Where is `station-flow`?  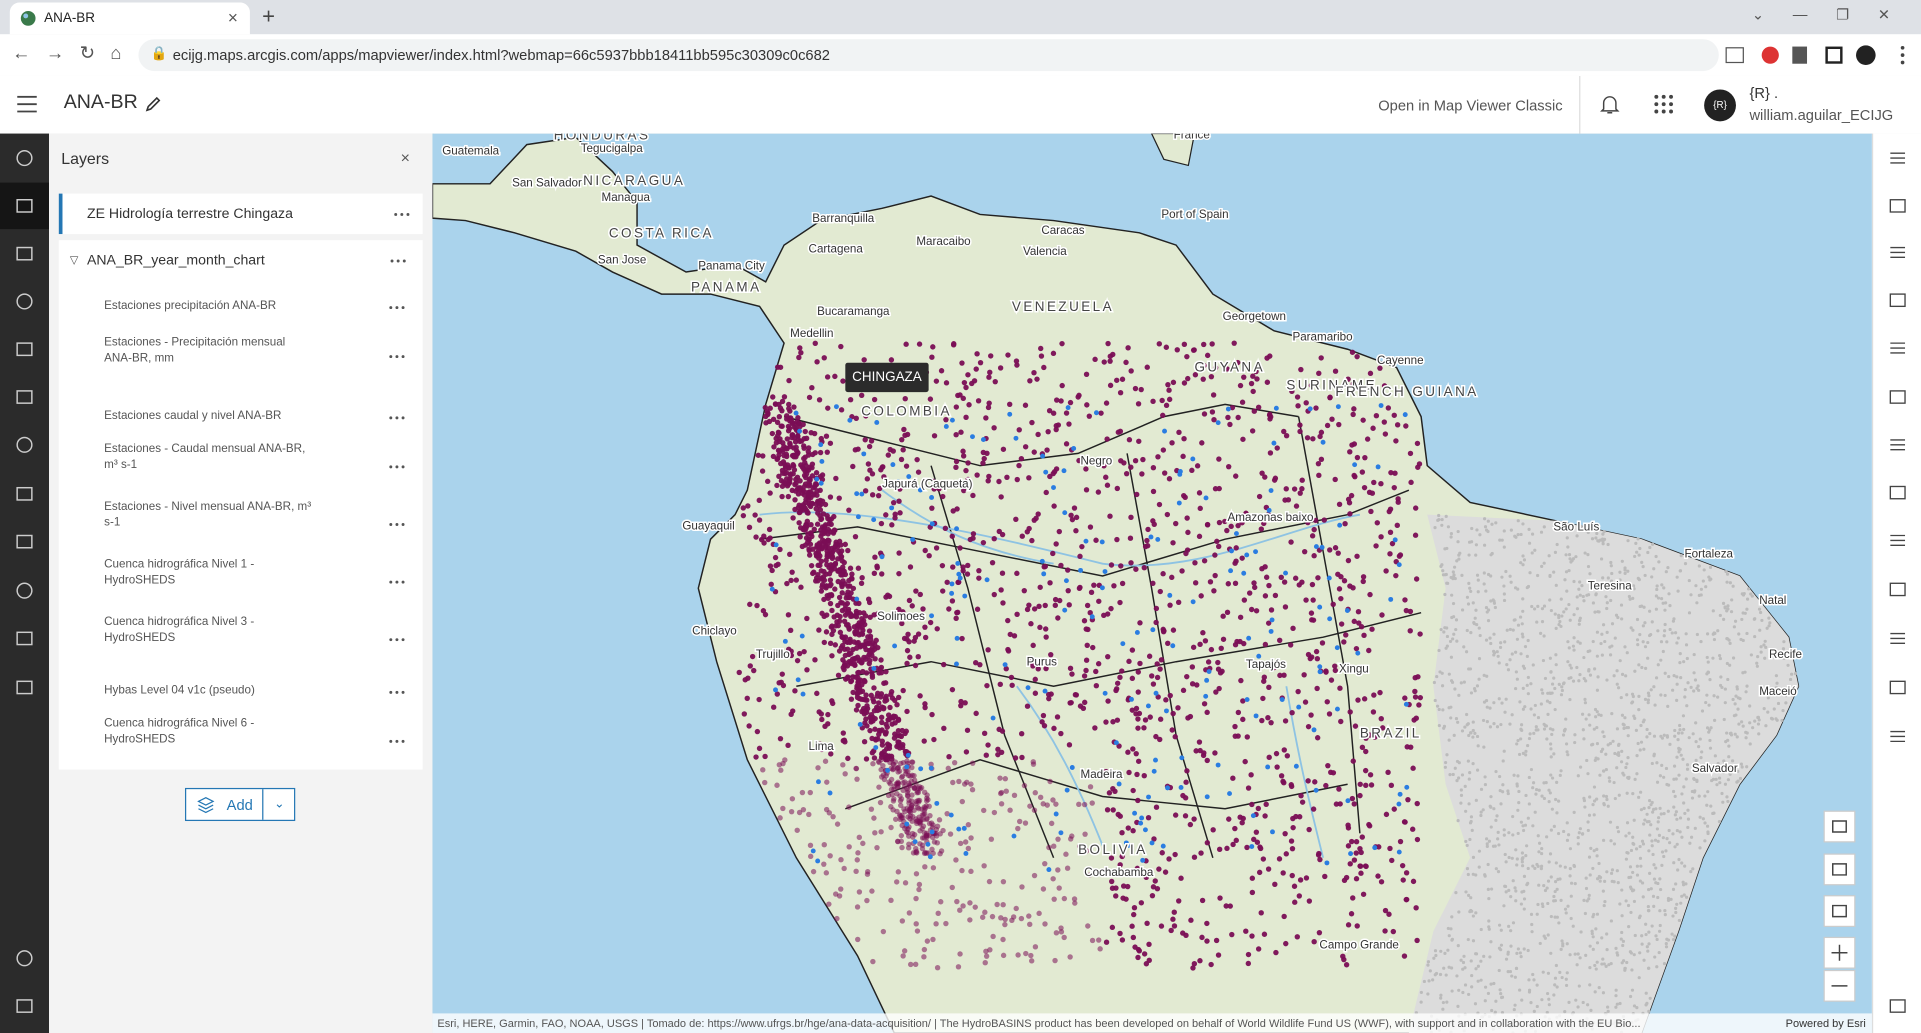
station-flow is located at coordinates (1272, 620).